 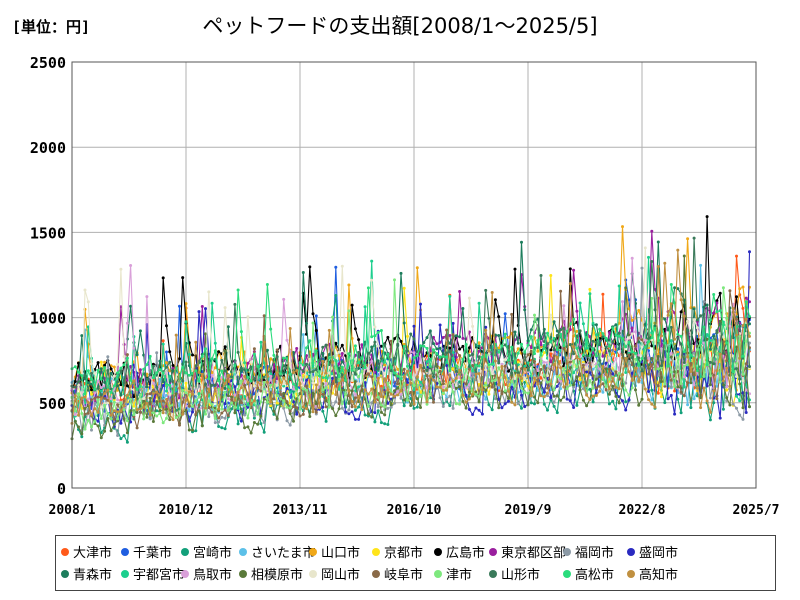 I want to click on x-tick-label: 2013/11, so click(x=300, y=510).